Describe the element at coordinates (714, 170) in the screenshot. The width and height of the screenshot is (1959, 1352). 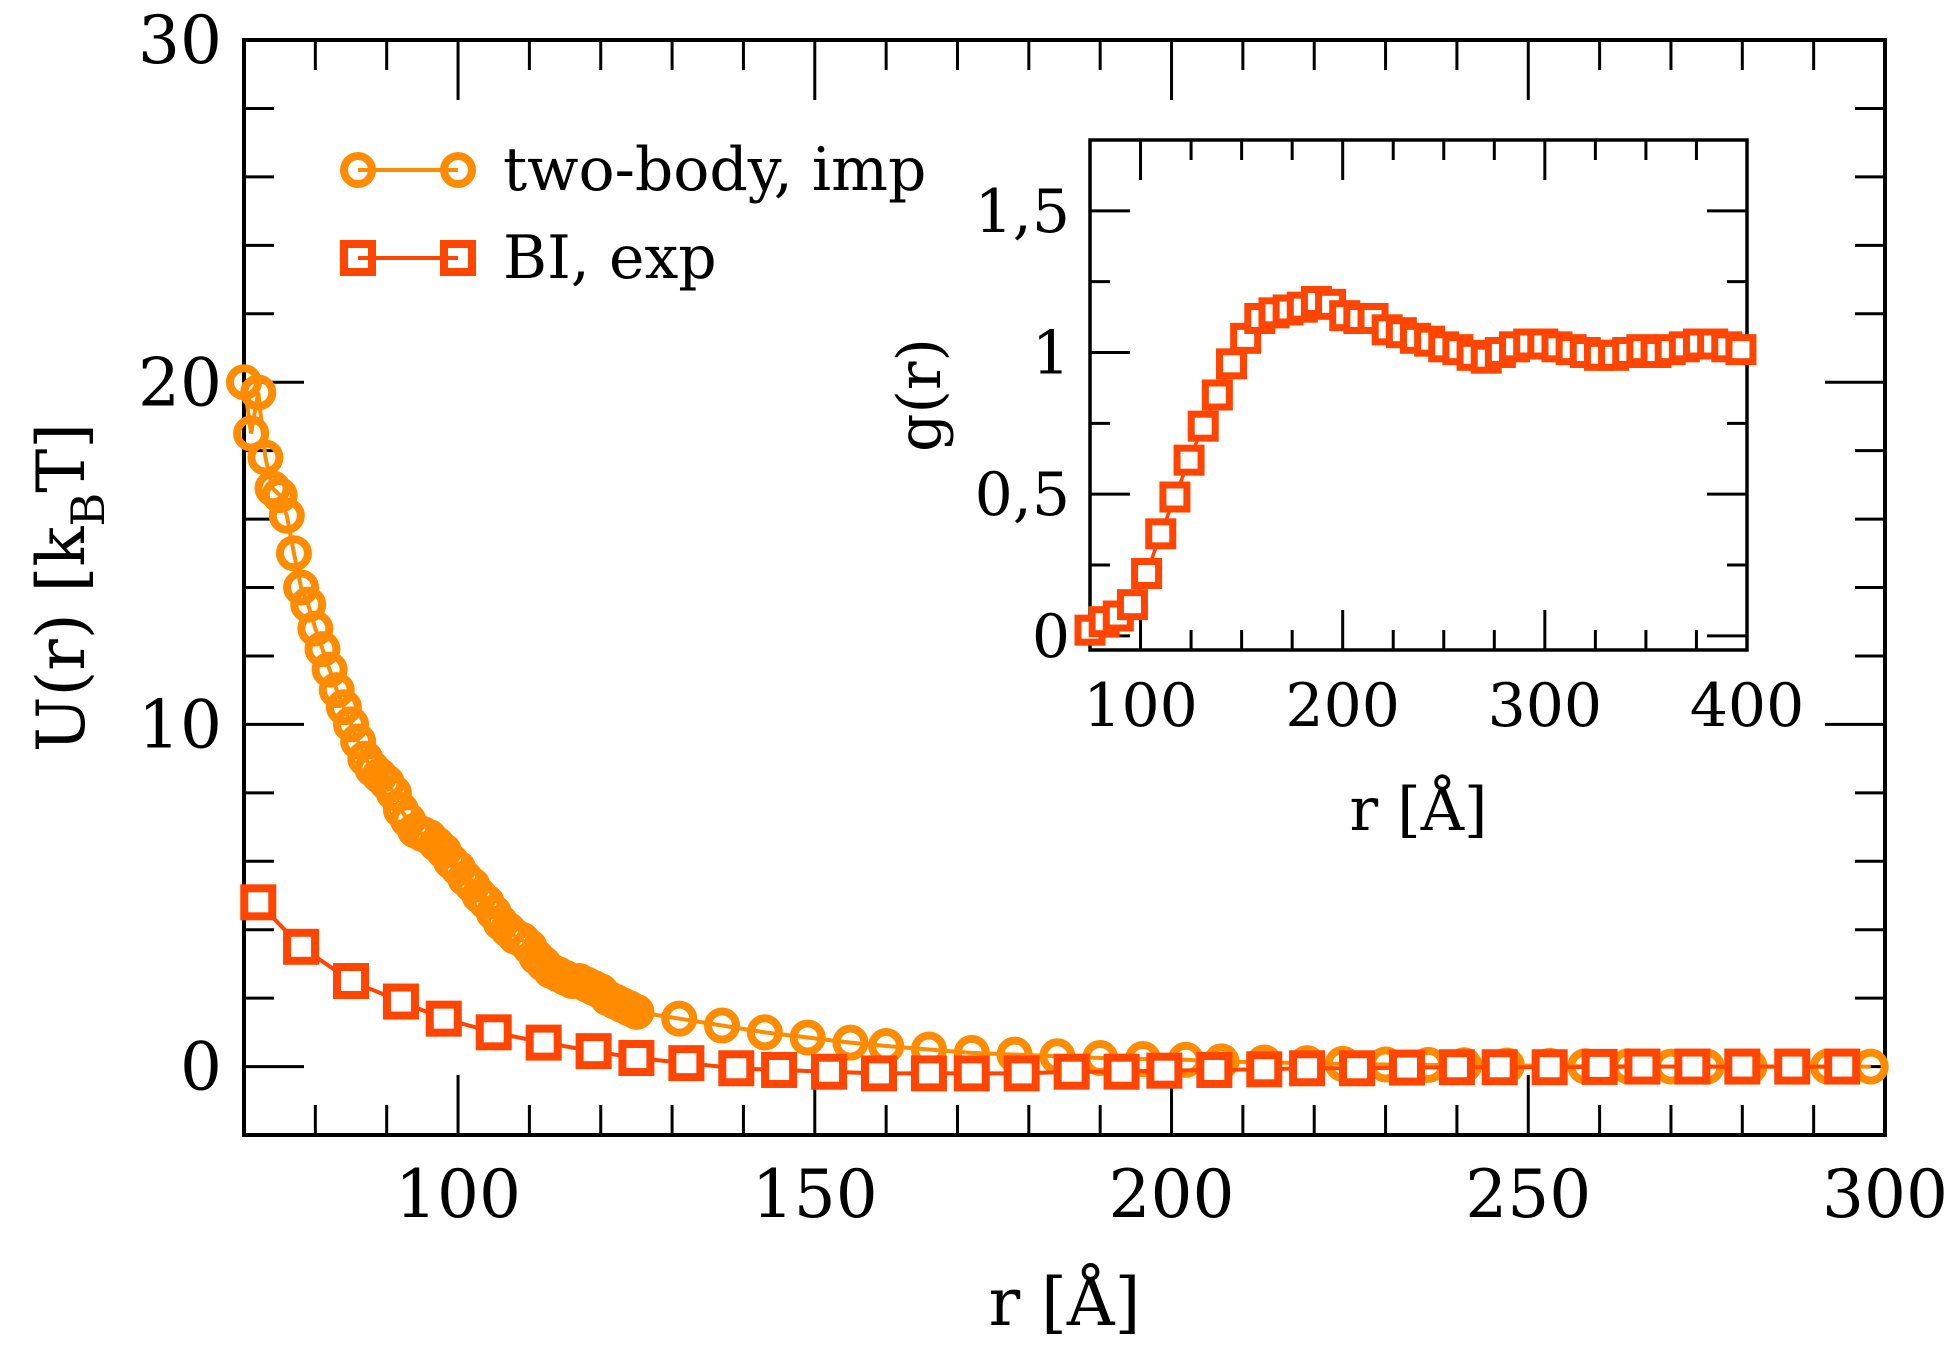
I see `legend-label: two-body, imp` at that location.